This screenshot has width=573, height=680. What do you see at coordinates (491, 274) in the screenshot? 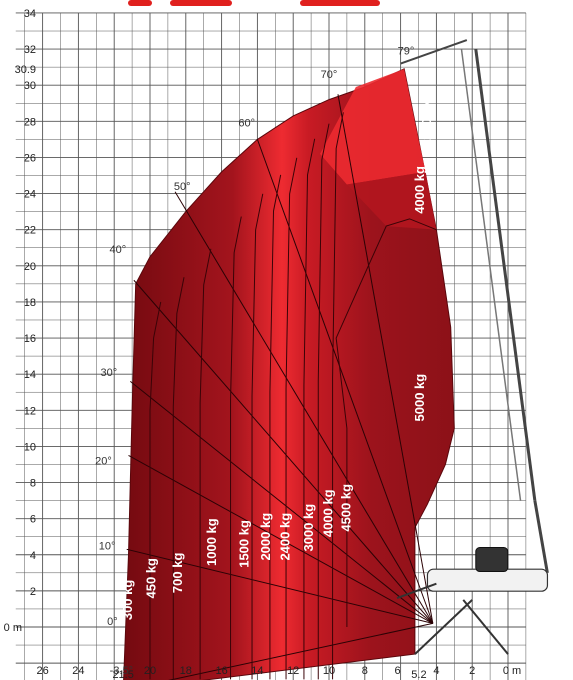
I see `boom-inner` at bounding box center [491, 274].